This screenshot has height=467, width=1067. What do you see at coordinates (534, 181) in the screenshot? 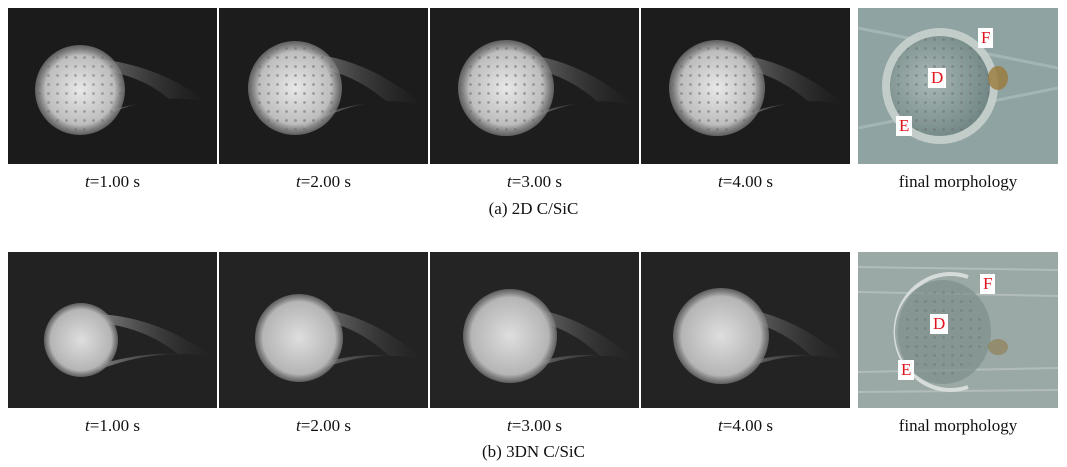
I see `time-caption-a-3: t=3.00 s` at bounding box center [534, 181].